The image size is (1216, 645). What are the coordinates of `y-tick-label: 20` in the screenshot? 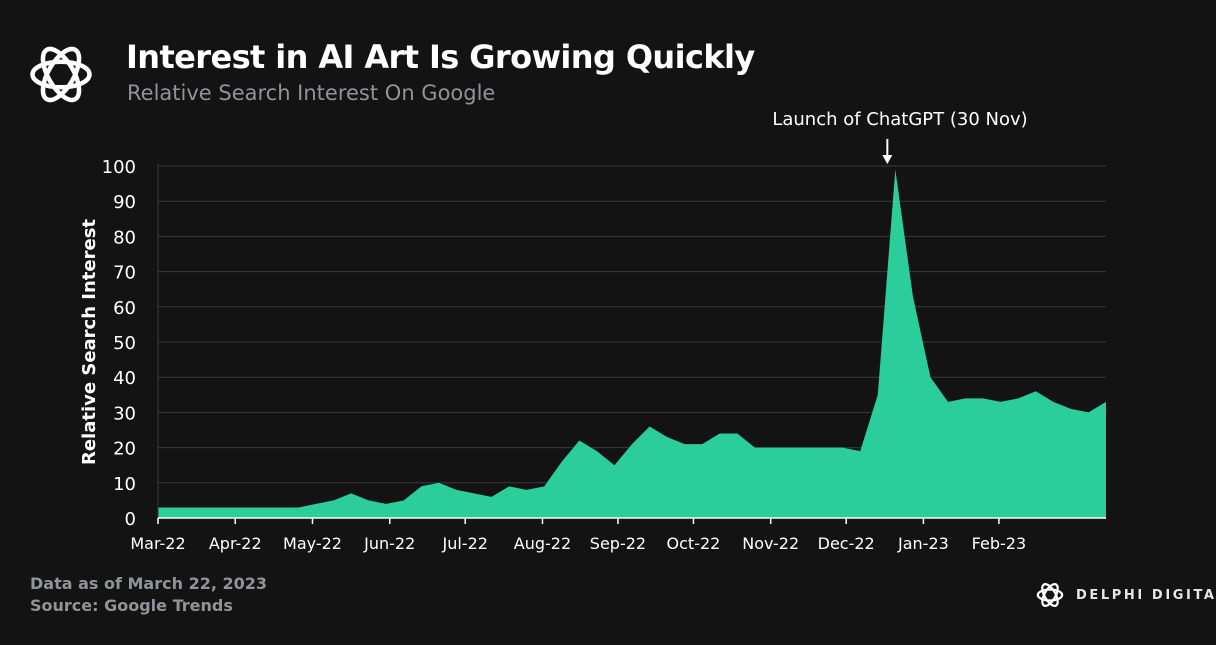 It's located at (124, 449).